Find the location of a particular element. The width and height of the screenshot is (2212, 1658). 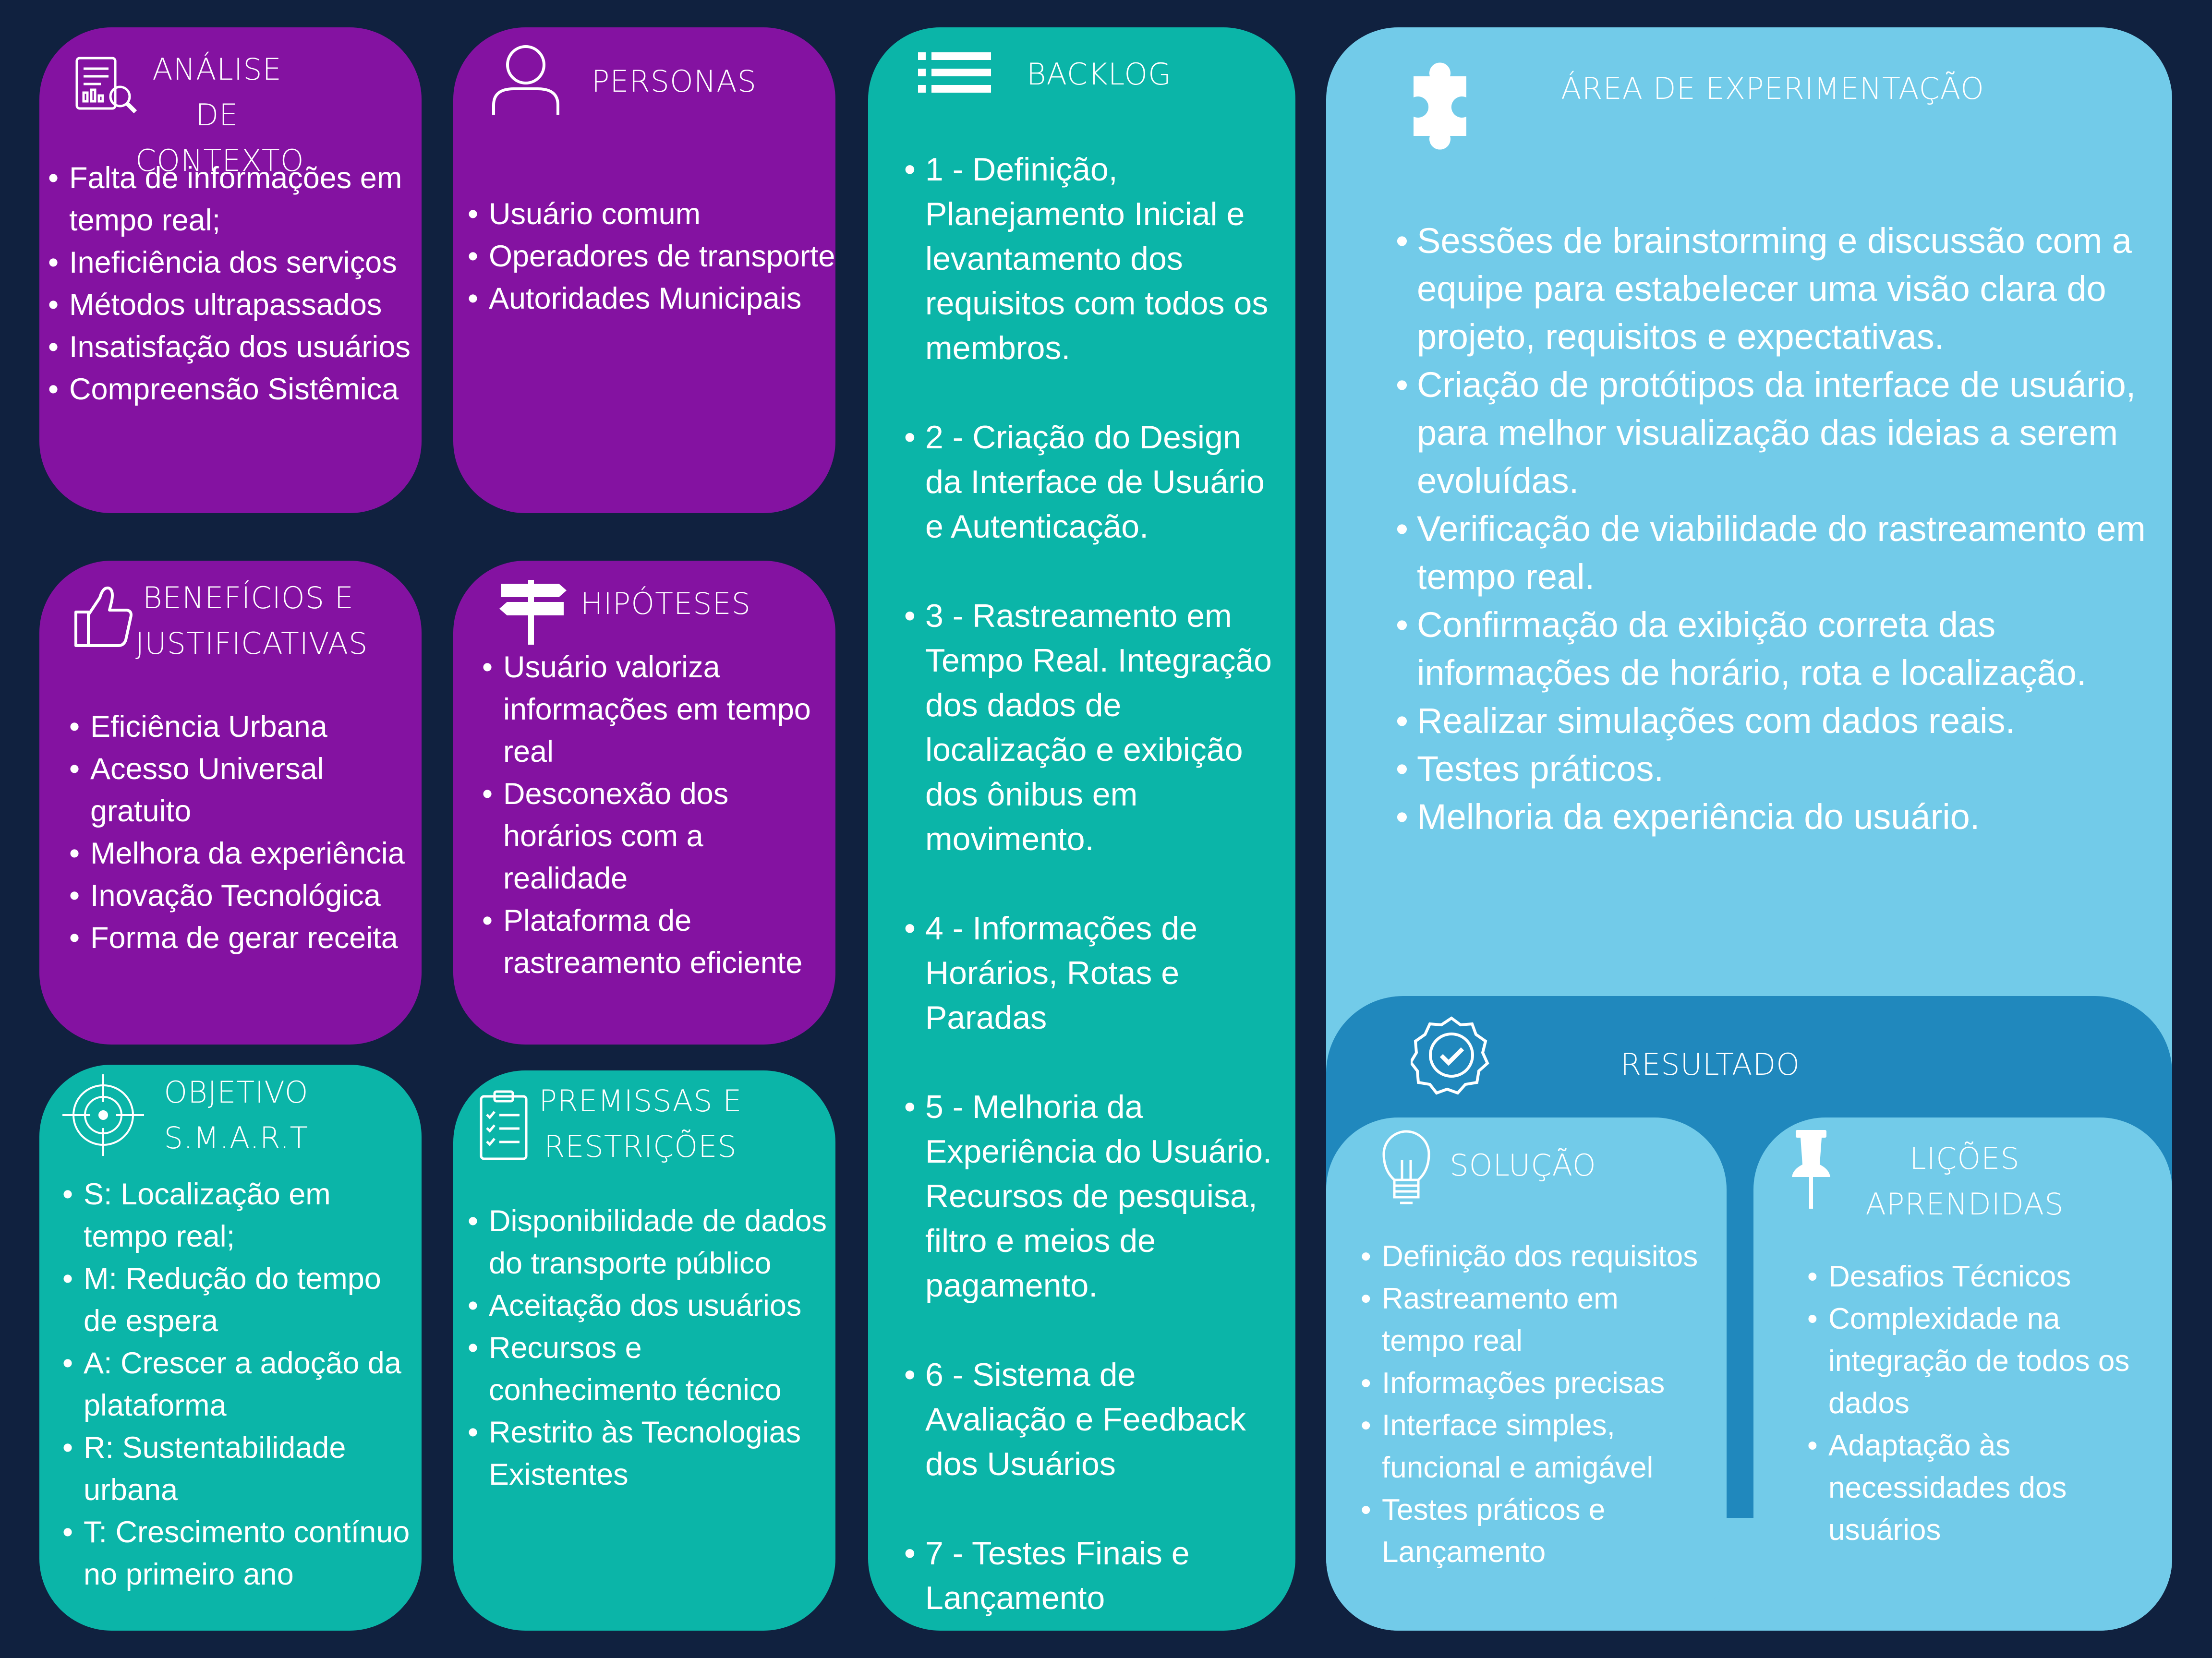

list-item: Forma de gerar receita is located at coordinates (245, 938).